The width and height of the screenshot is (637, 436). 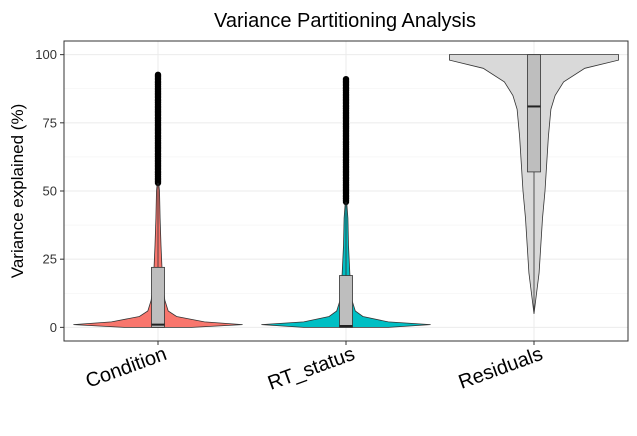 I want to click on y-tick-label: 50, so click(x=50, y=191).